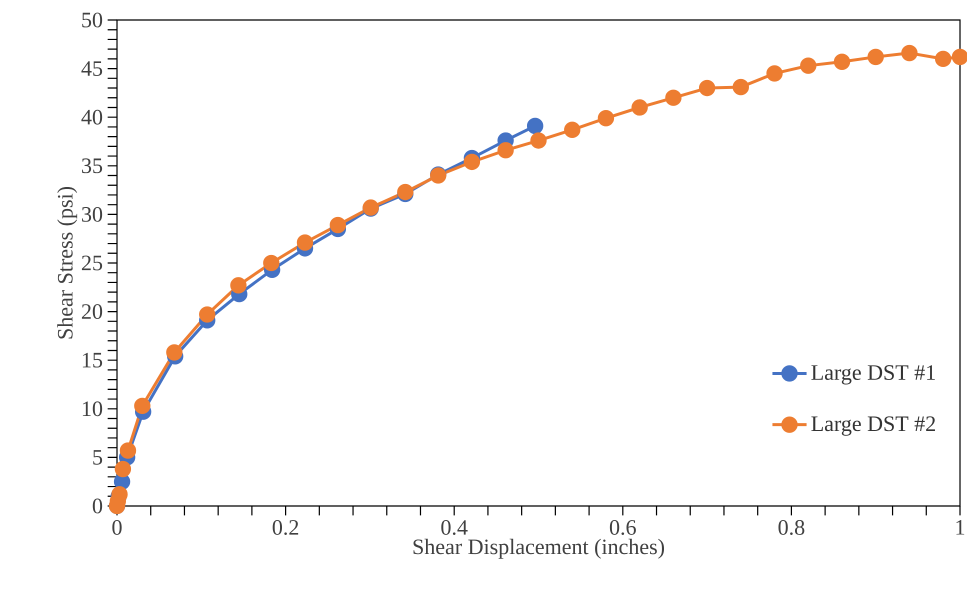 The height and width of the screenshot is (602, 967). I want to click on y-tick-label: 5, so click(97, 457).